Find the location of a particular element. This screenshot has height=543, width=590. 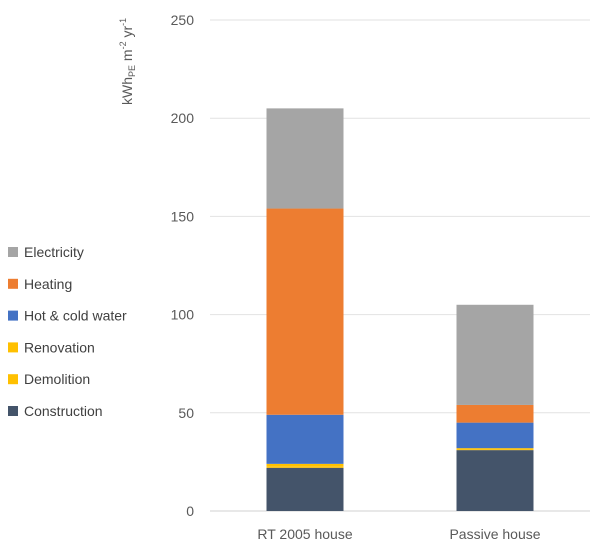

x-tick-labels: RT 2005 house Passive house is located at coordinates (398, 534).